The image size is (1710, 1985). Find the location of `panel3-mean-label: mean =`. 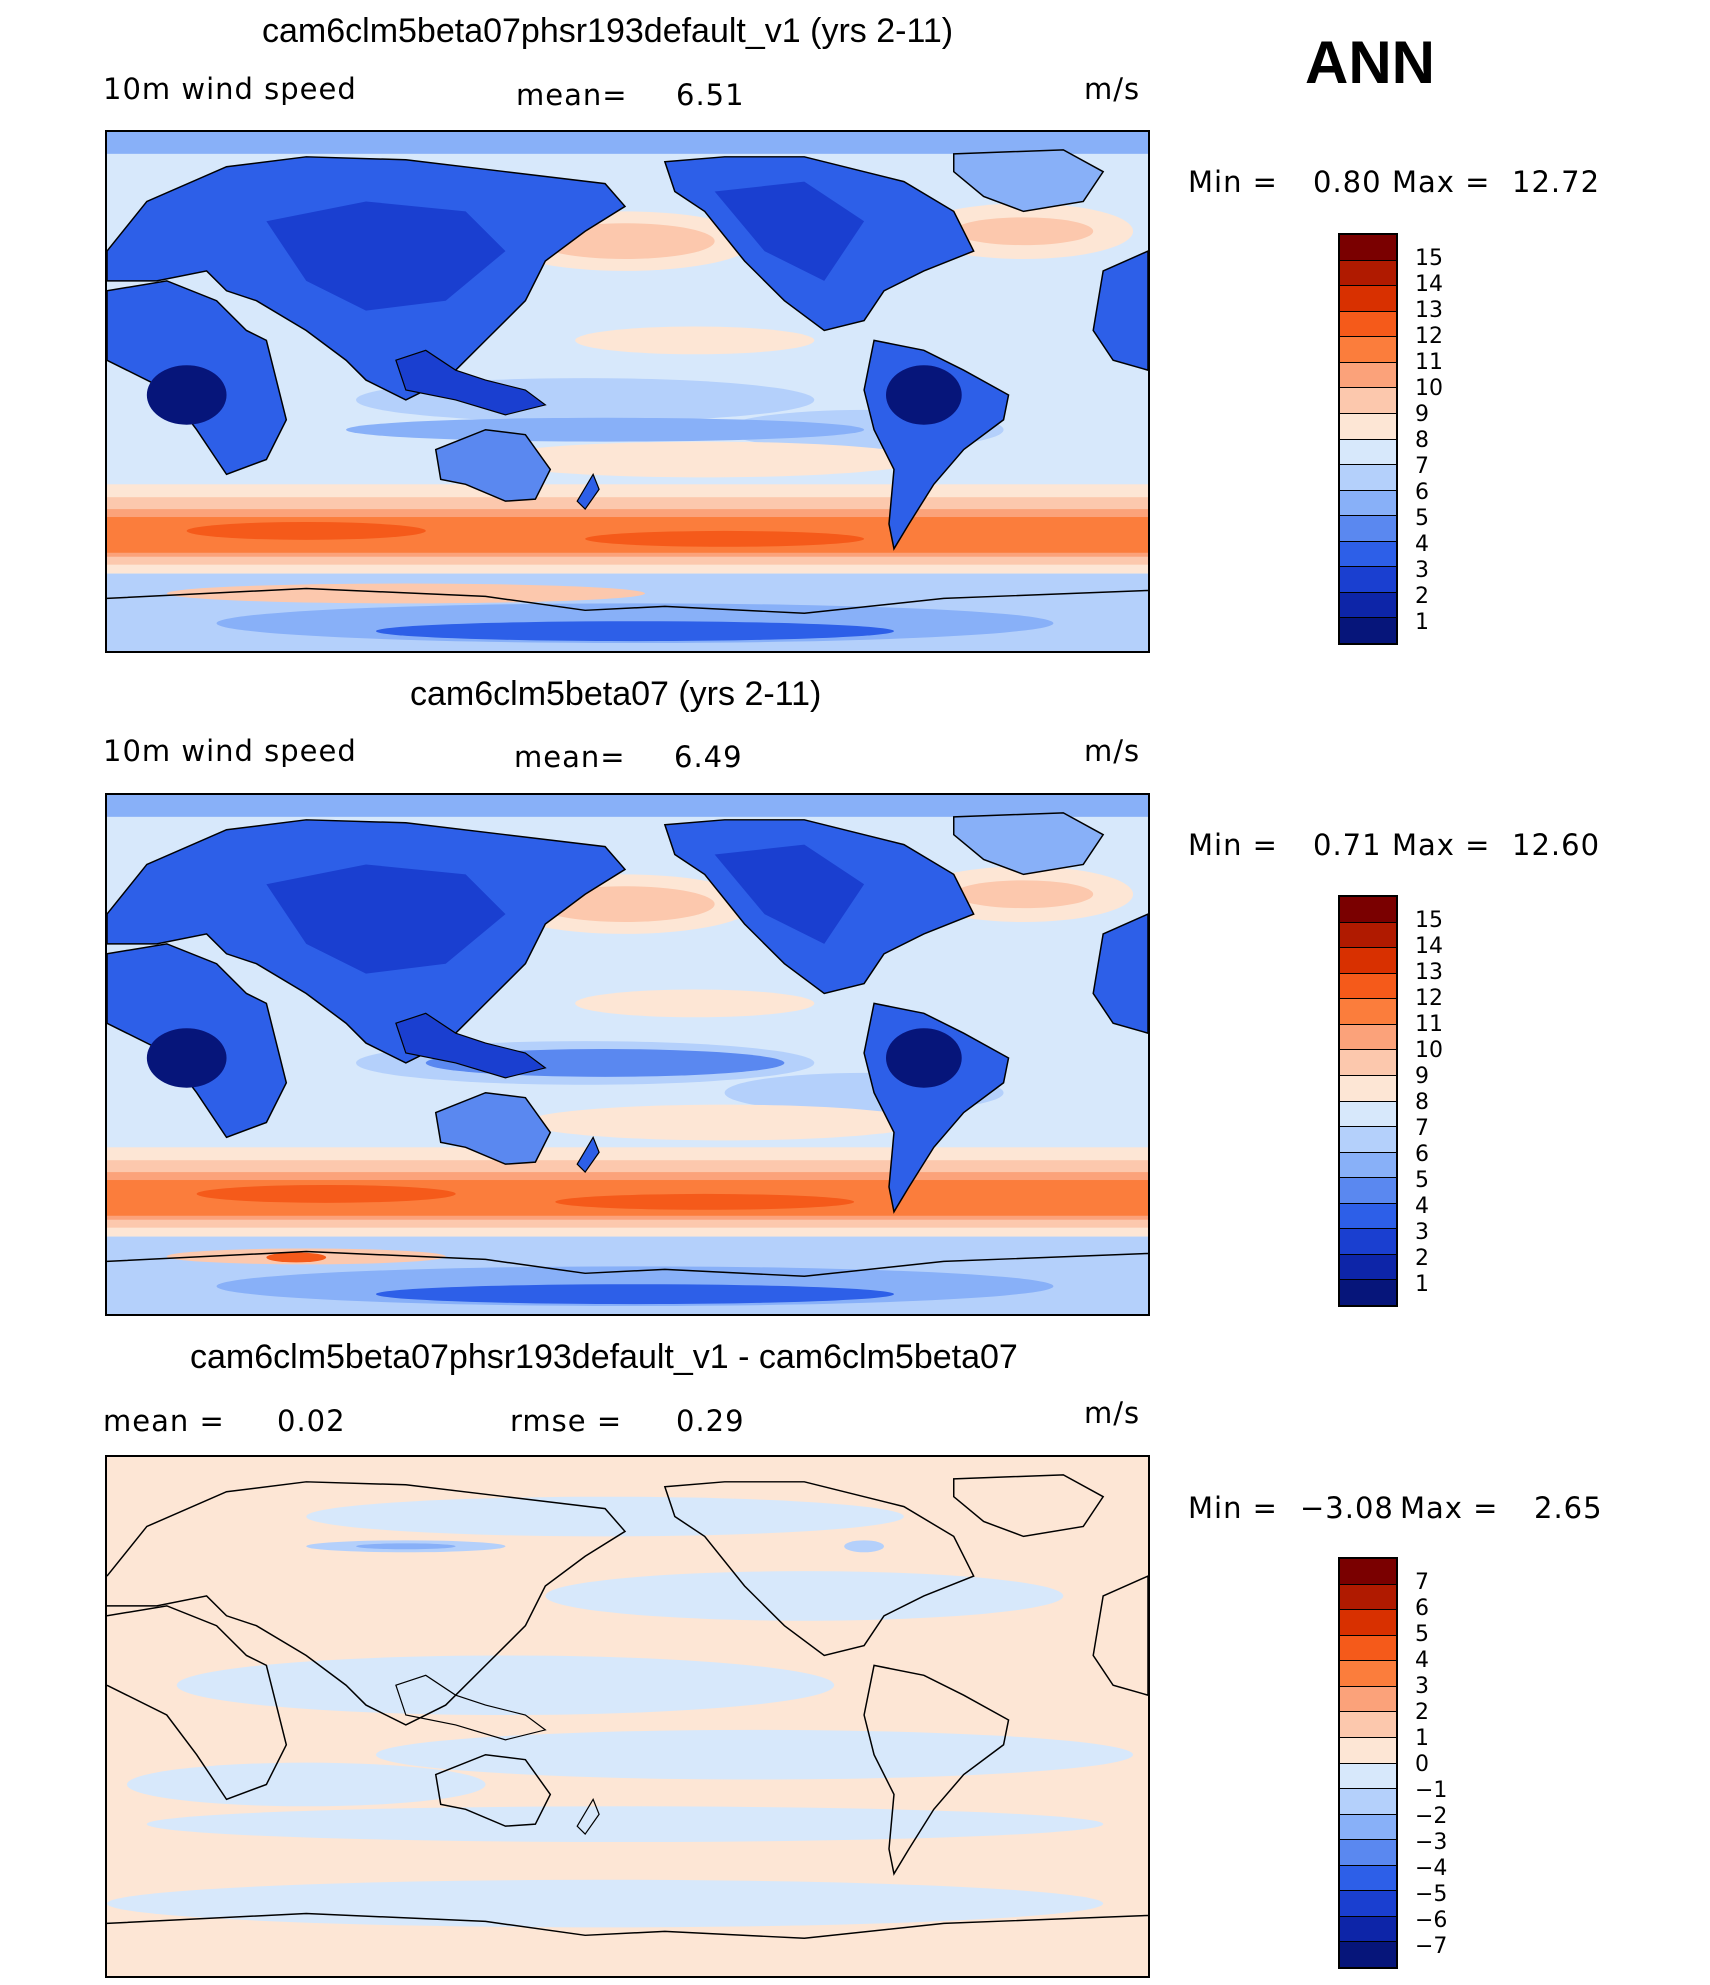

panel3-mean-label: mean = is located at coordinates (164, 1421).